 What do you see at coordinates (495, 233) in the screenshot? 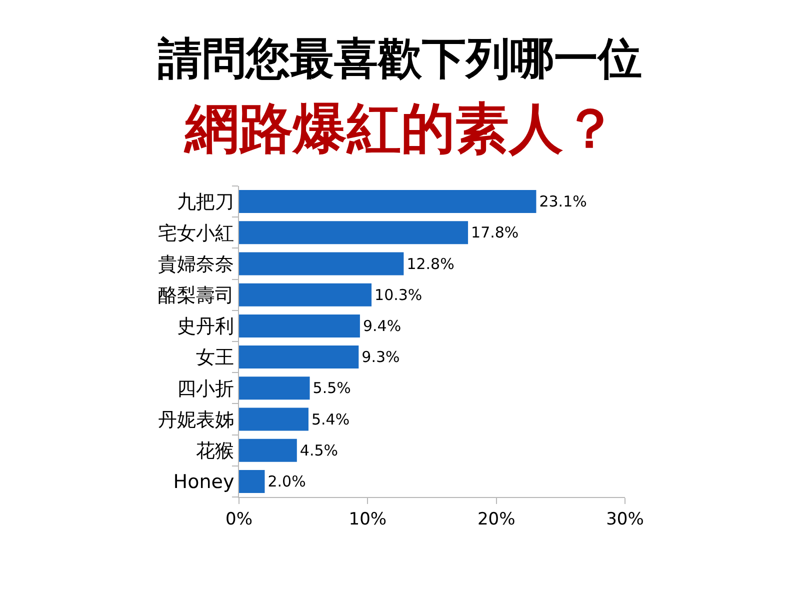
I see `data-label: 17.8%` at bounding box center [495, 233].